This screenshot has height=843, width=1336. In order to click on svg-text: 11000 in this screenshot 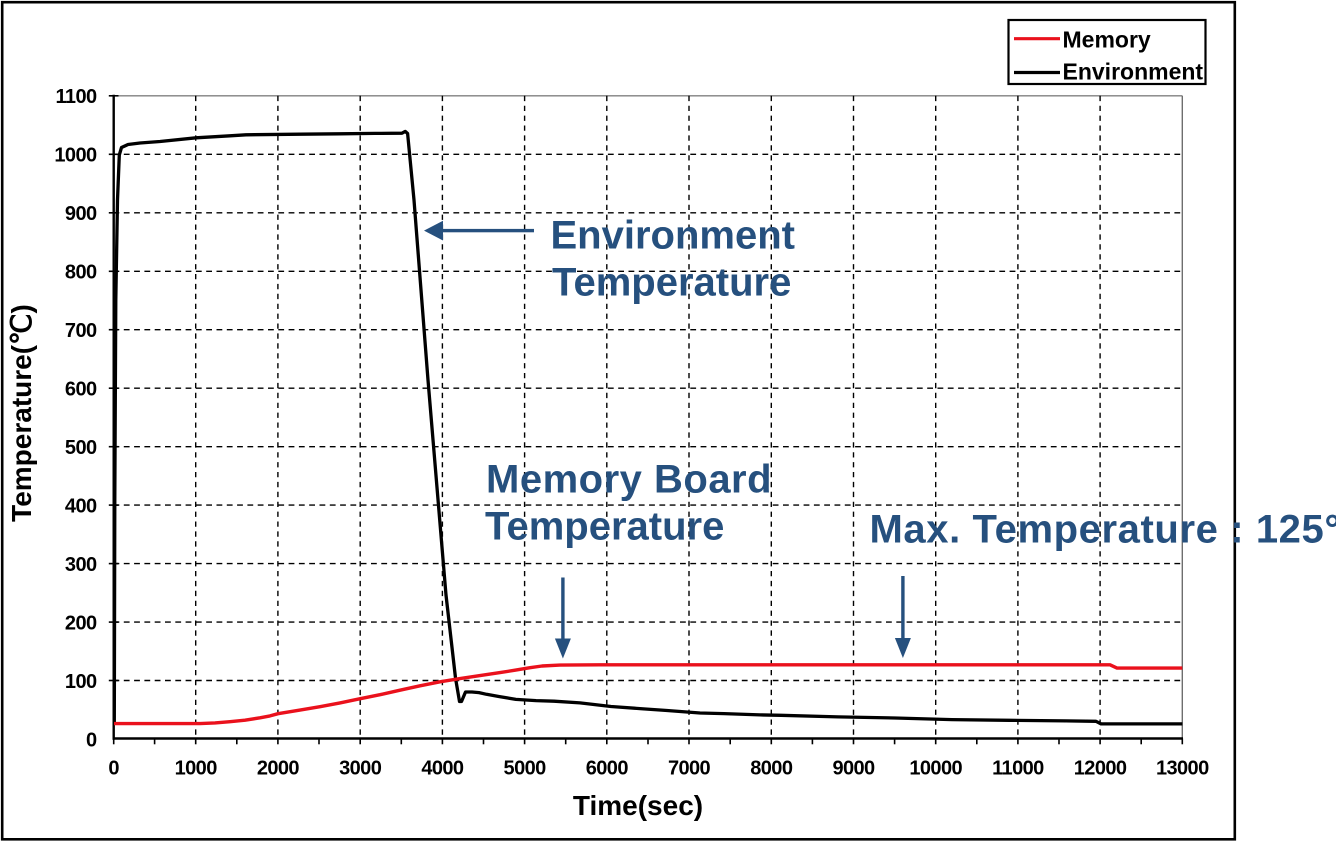, I will do `click(1018, 769)`.